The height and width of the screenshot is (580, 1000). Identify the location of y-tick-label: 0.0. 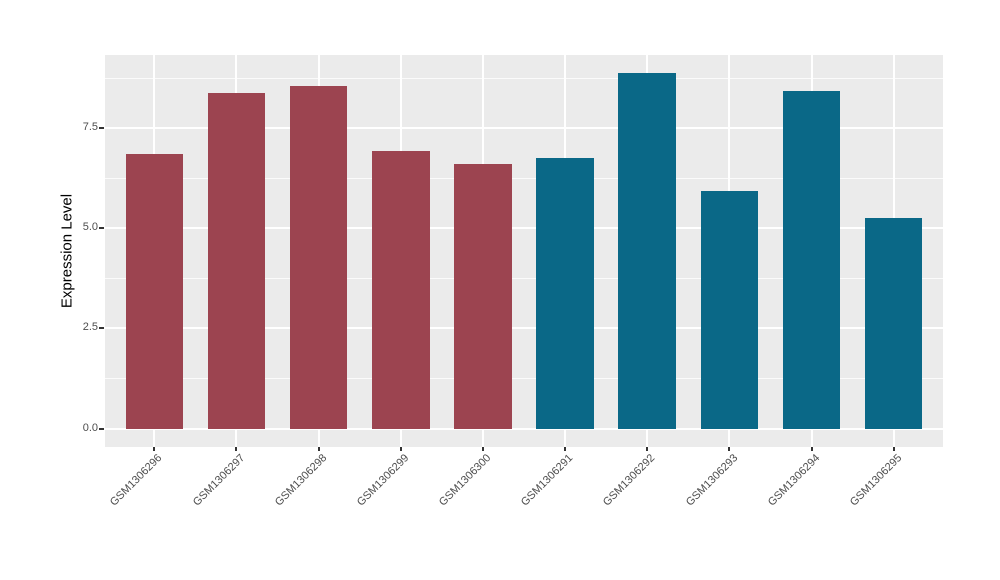
(90, 427).